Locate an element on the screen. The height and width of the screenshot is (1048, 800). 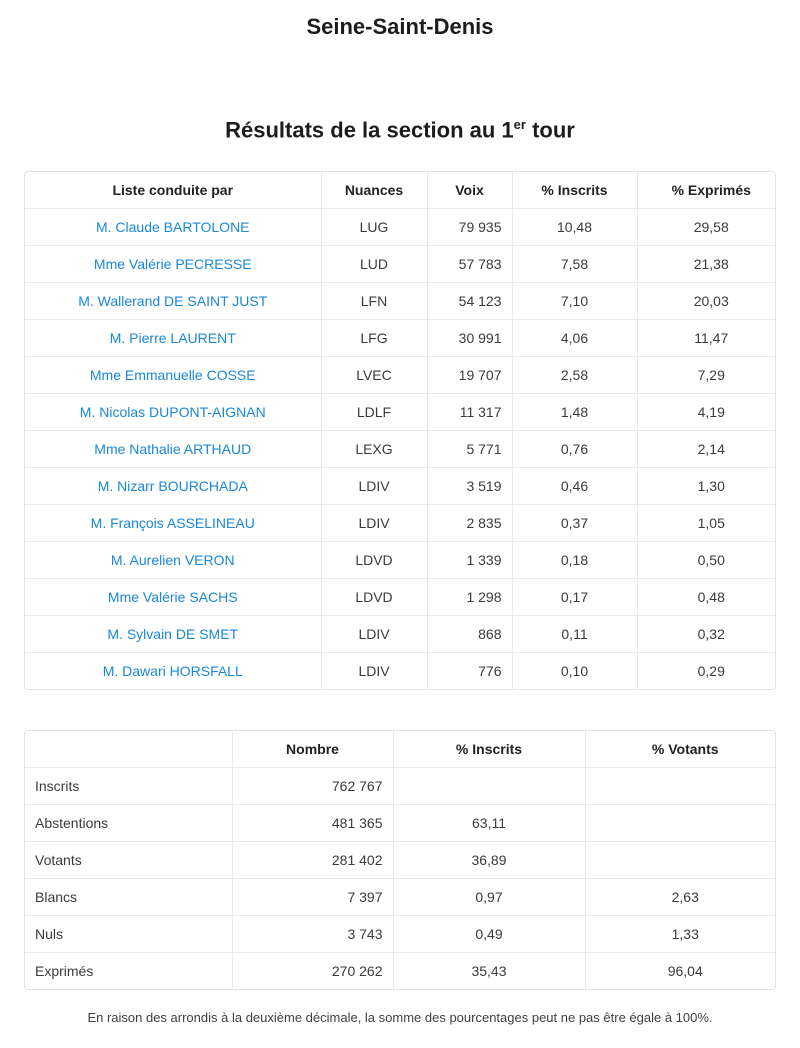
pct-inscrits-cell is located at coordinates (489, 786).